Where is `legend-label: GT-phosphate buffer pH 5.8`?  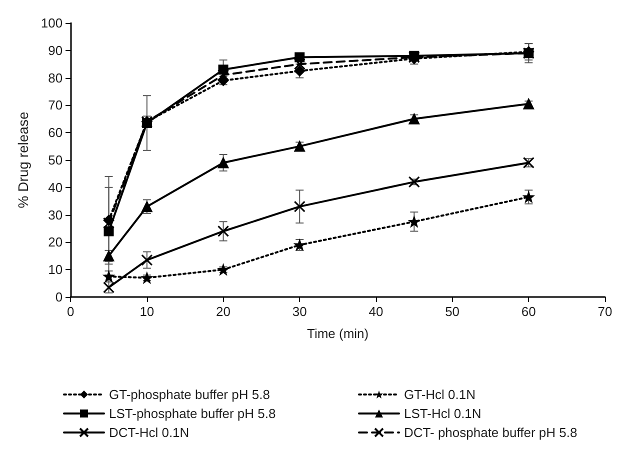
legend-label: GT-phosphate buffer pH 5.8 is located at coordinates (189, 394).